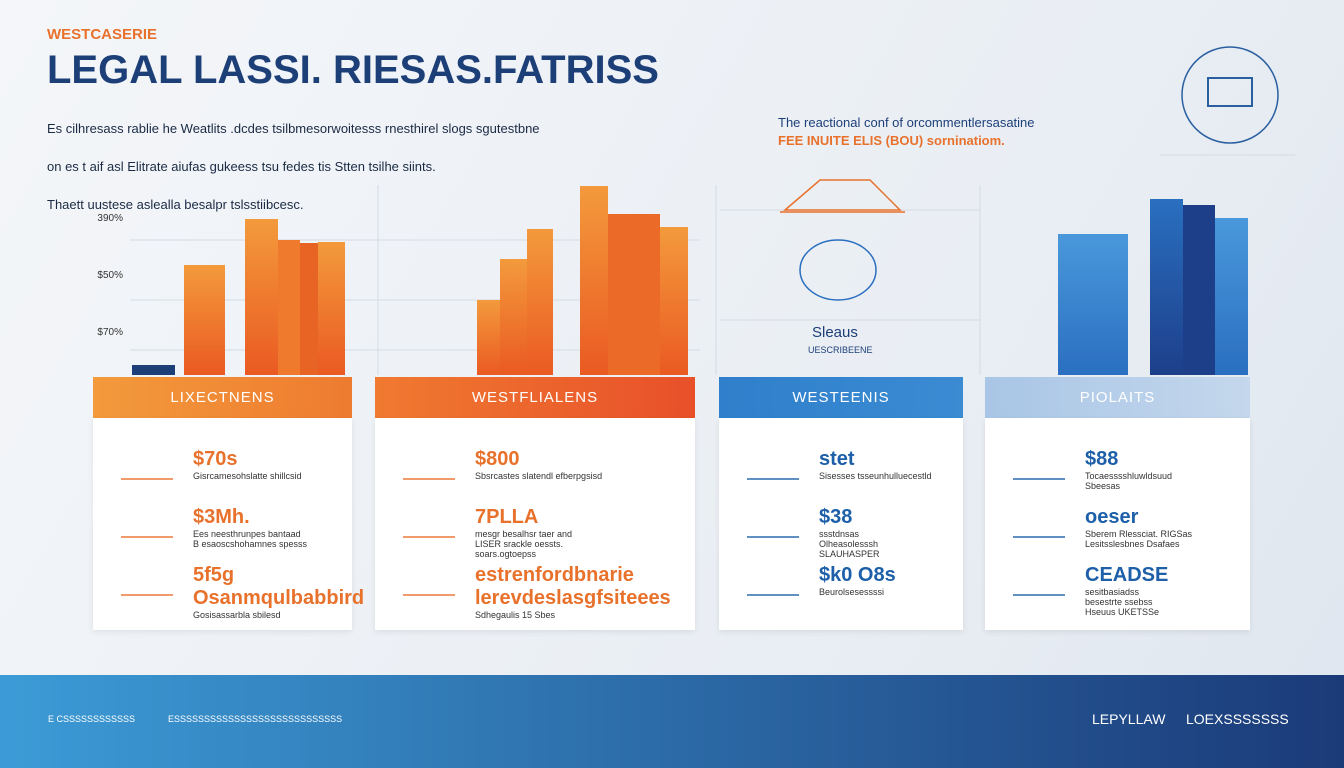  Describe the element at coordinates (268, 464) in the screenshot. I see `item: $70s Gisrcamesohslatte shillcsid` at that location.